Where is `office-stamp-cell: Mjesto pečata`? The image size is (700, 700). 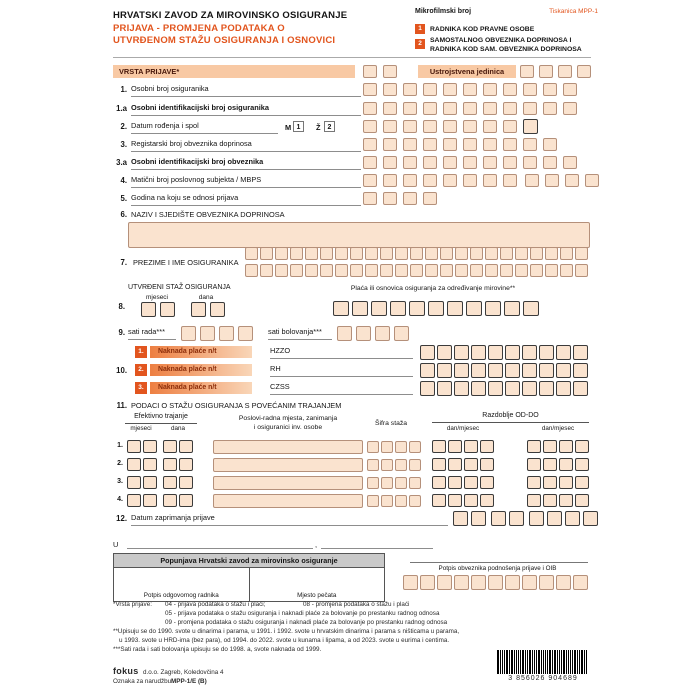
office-stamp-cell: Mjesto pečata is located at coordinates (317, 584).